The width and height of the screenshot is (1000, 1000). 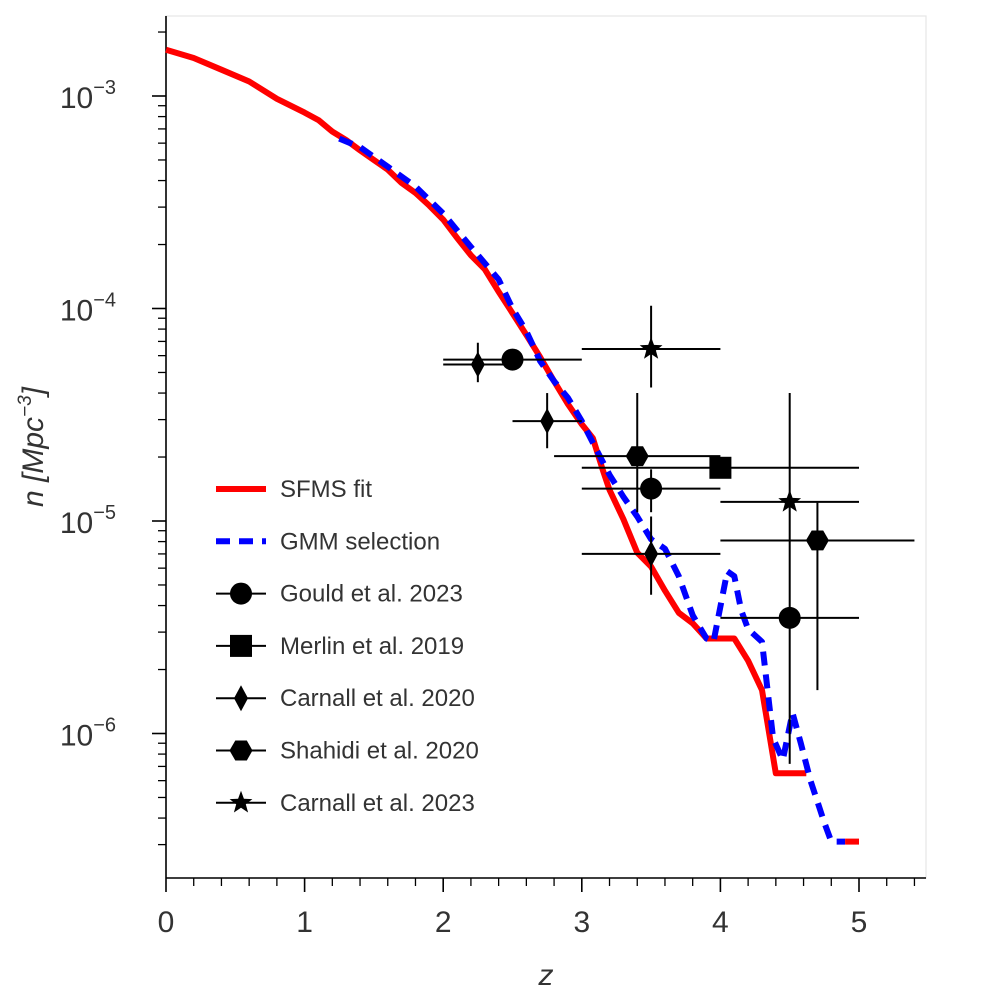 I want to click on markers, so click(x=649, y=483).